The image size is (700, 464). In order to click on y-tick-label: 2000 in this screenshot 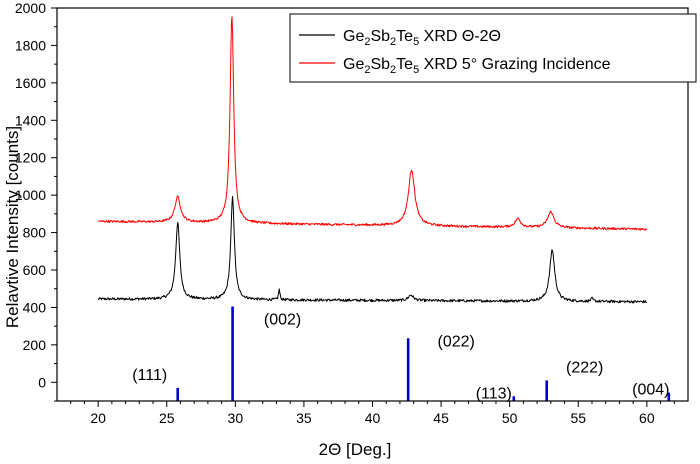, I will do `click(30, 8)`.